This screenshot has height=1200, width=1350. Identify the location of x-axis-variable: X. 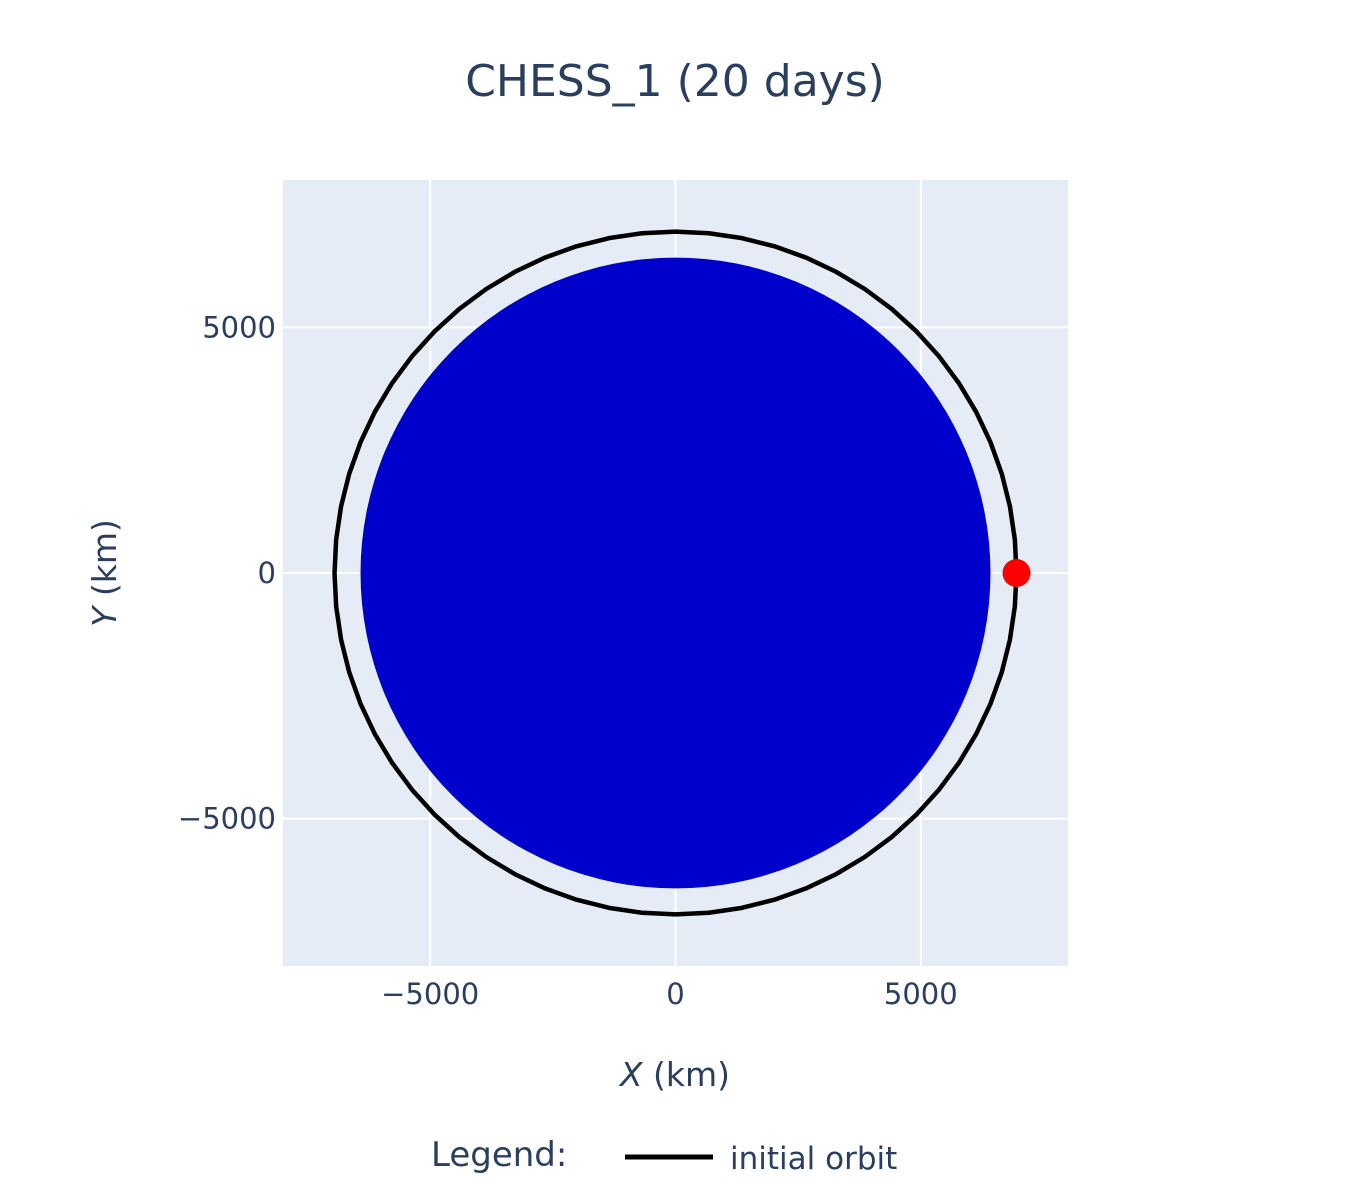
(631, 1074).